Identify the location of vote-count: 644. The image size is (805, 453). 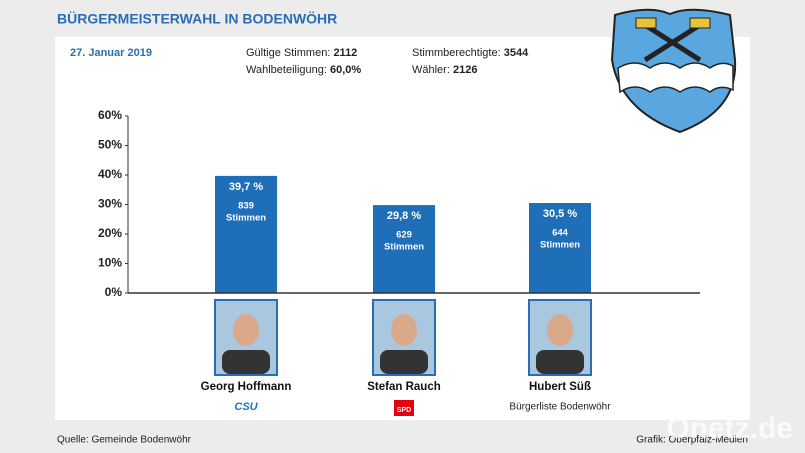
(560, 233).